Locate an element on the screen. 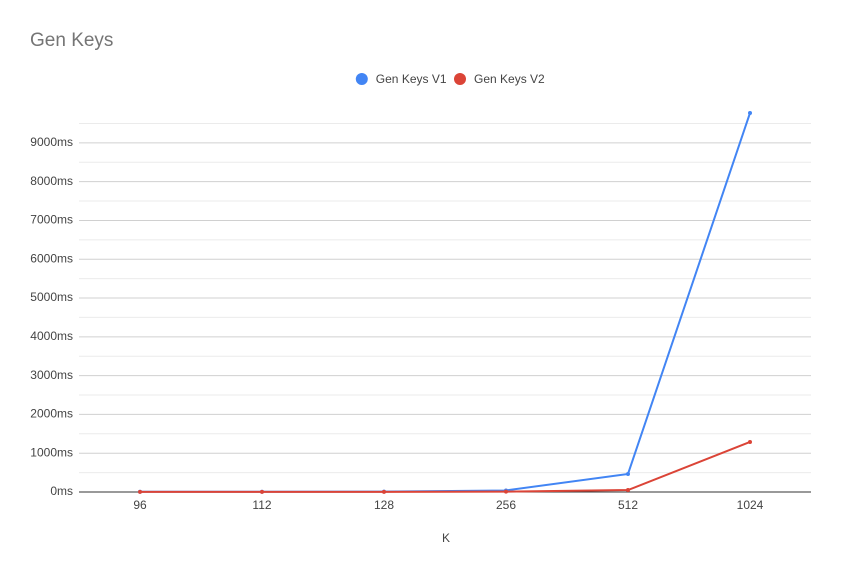 Image resolution: width=841 pixels, height=575 pixels. y-tick-label: 9000ms is located at coordinates (51, 142).